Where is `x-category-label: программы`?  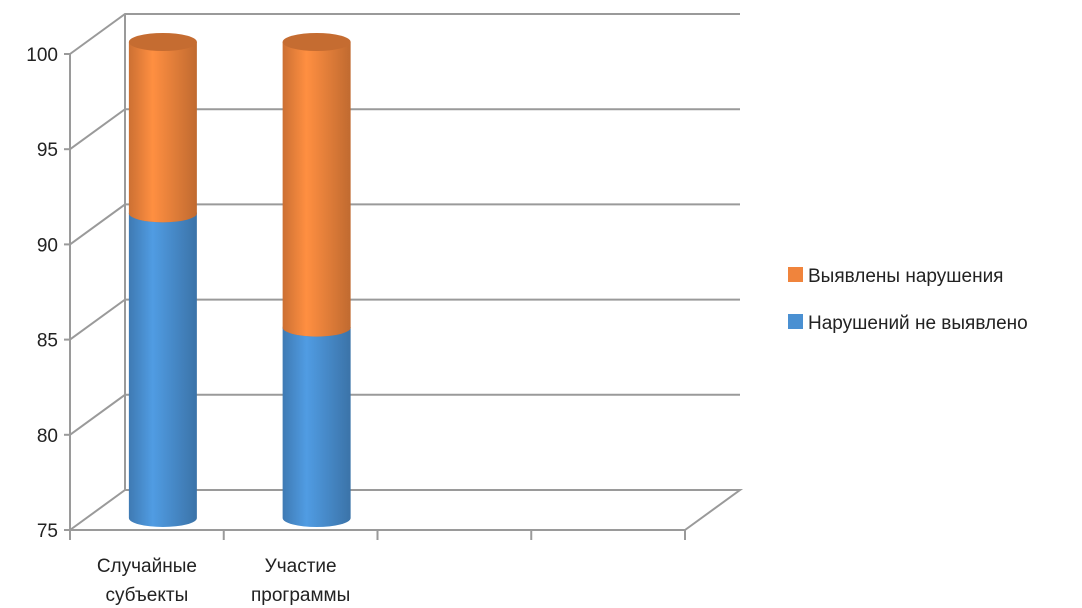
x-category-label: программы is located at coordinates (300, 595).